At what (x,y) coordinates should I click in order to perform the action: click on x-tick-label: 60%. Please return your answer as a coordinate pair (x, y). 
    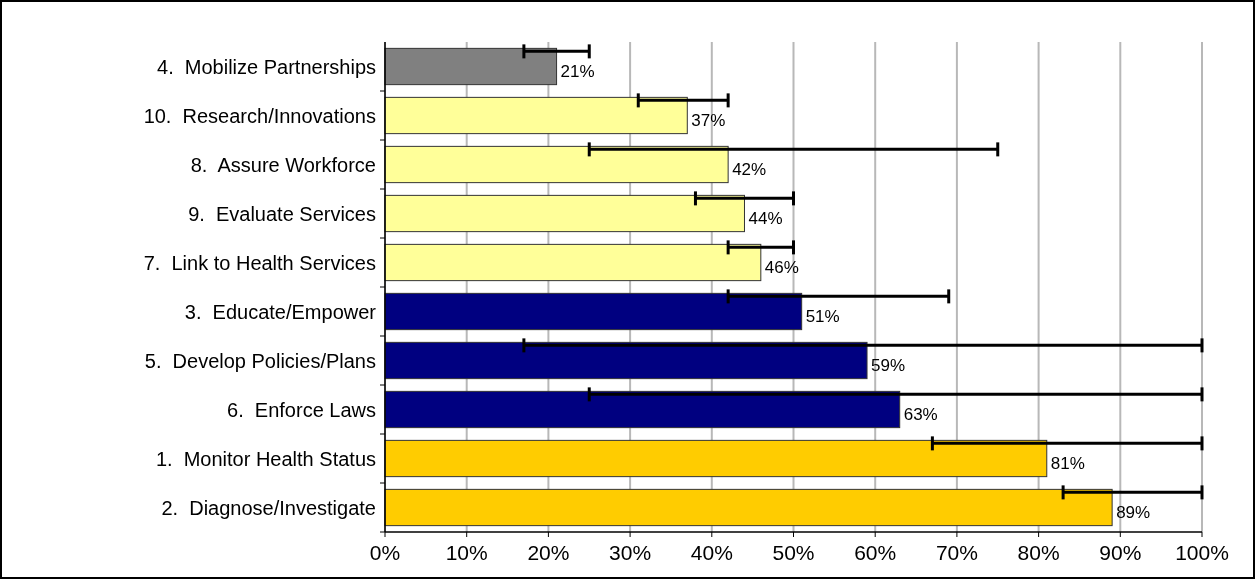
    Looking at the image, I should click on (875, 552).